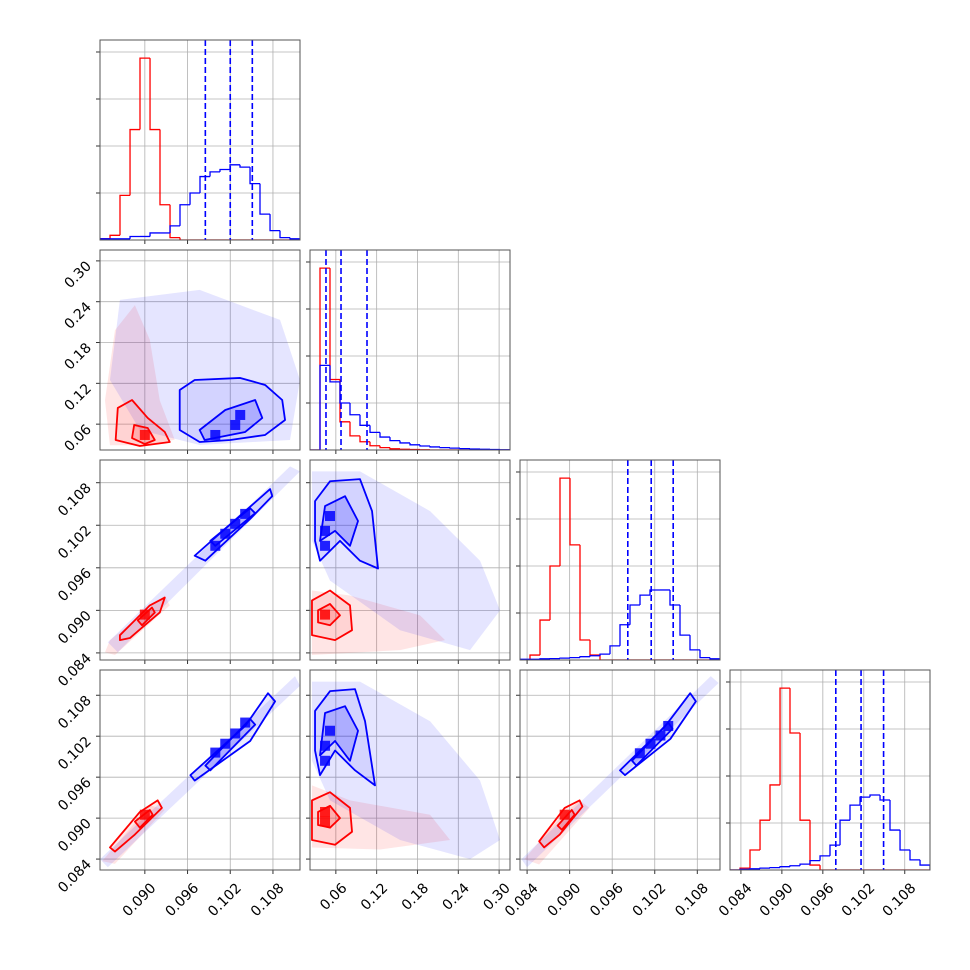 The width and height of the screenshot is (970, 970). I want to click on x-tick-label: 0.18, so click(415, 896).